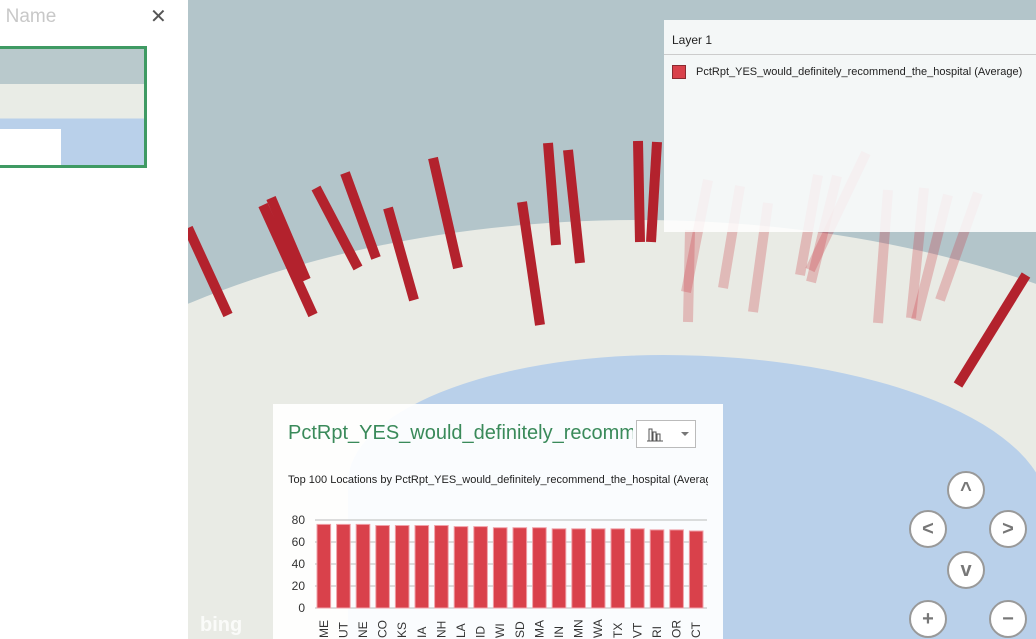 This screenshot has height=639, width=1036. Describe the element at coordinates (618, 568) in the screenshot. I see `bar-TX` at that location.